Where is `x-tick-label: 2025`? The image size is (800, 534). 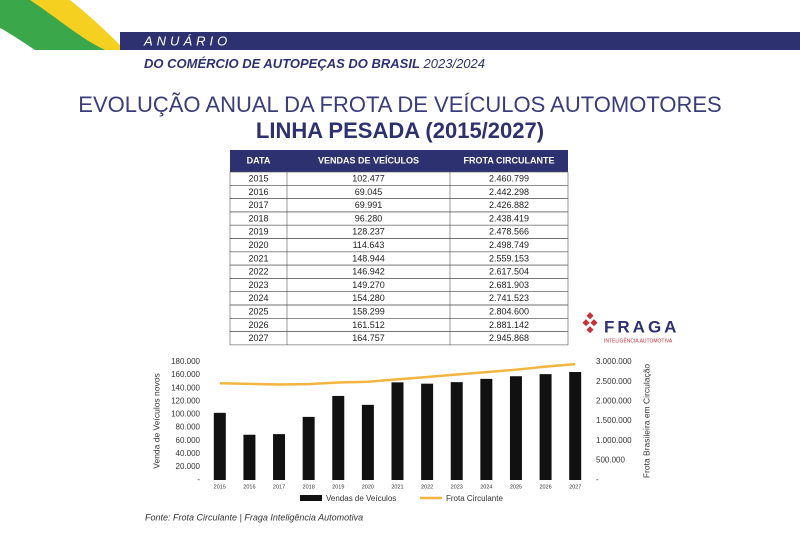 x-tick-label: 2025 is located at coordinates (516, 487).